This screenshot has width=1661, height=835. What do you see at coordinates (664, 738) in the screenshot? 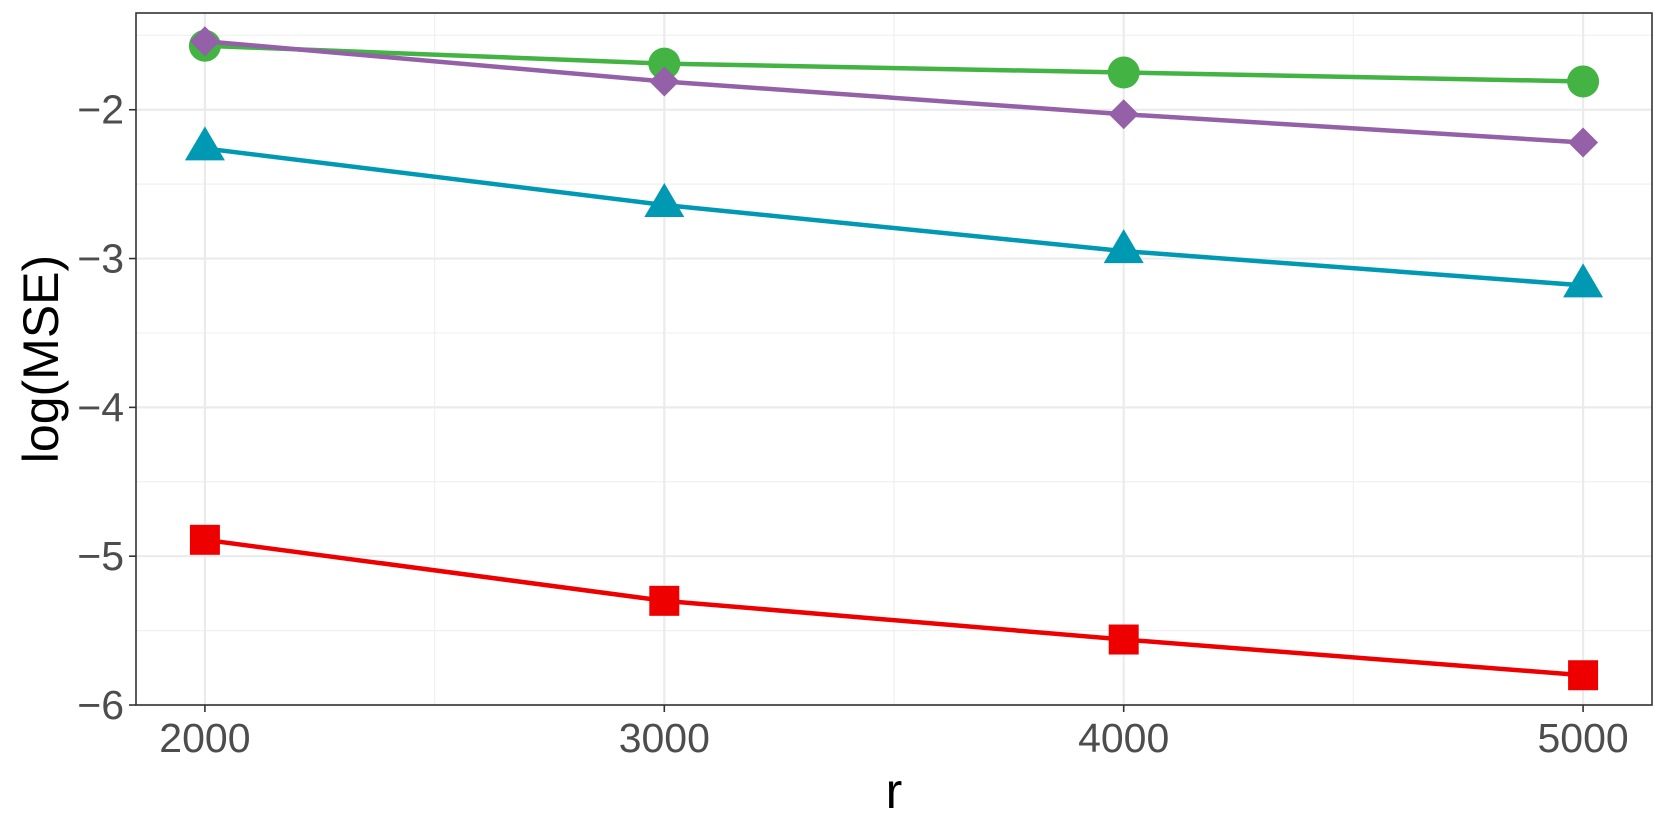
I see `x-tick-label: 3000` at bounding box center [664, 738].